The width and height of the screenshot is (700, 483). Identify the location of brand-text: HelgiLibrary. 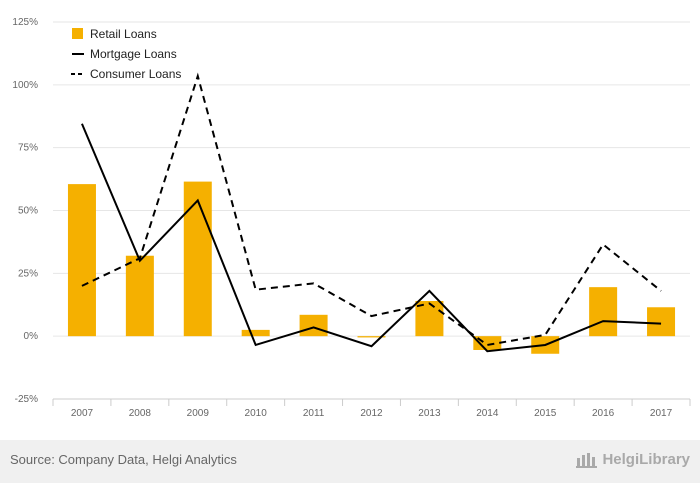
(646, 459).